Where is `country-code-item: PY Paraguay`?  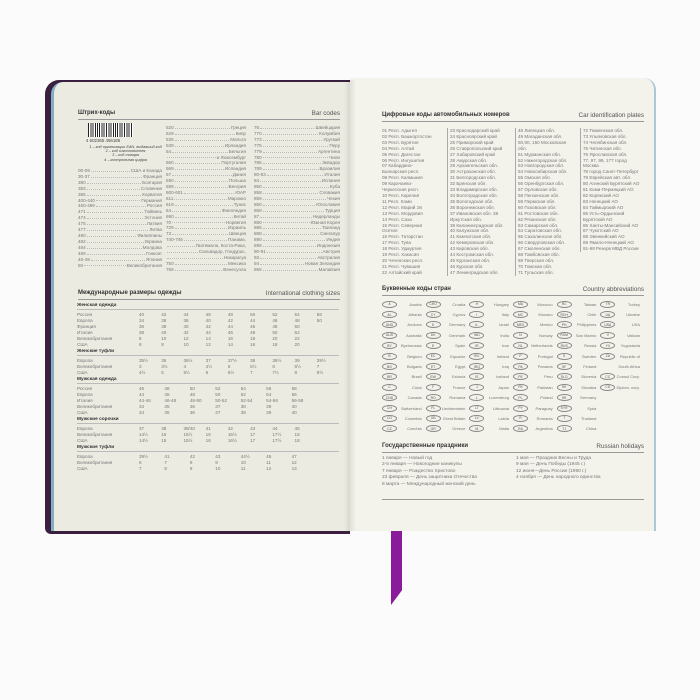 country-code-item: PY Paraguay is located at coordinates (535, 408).